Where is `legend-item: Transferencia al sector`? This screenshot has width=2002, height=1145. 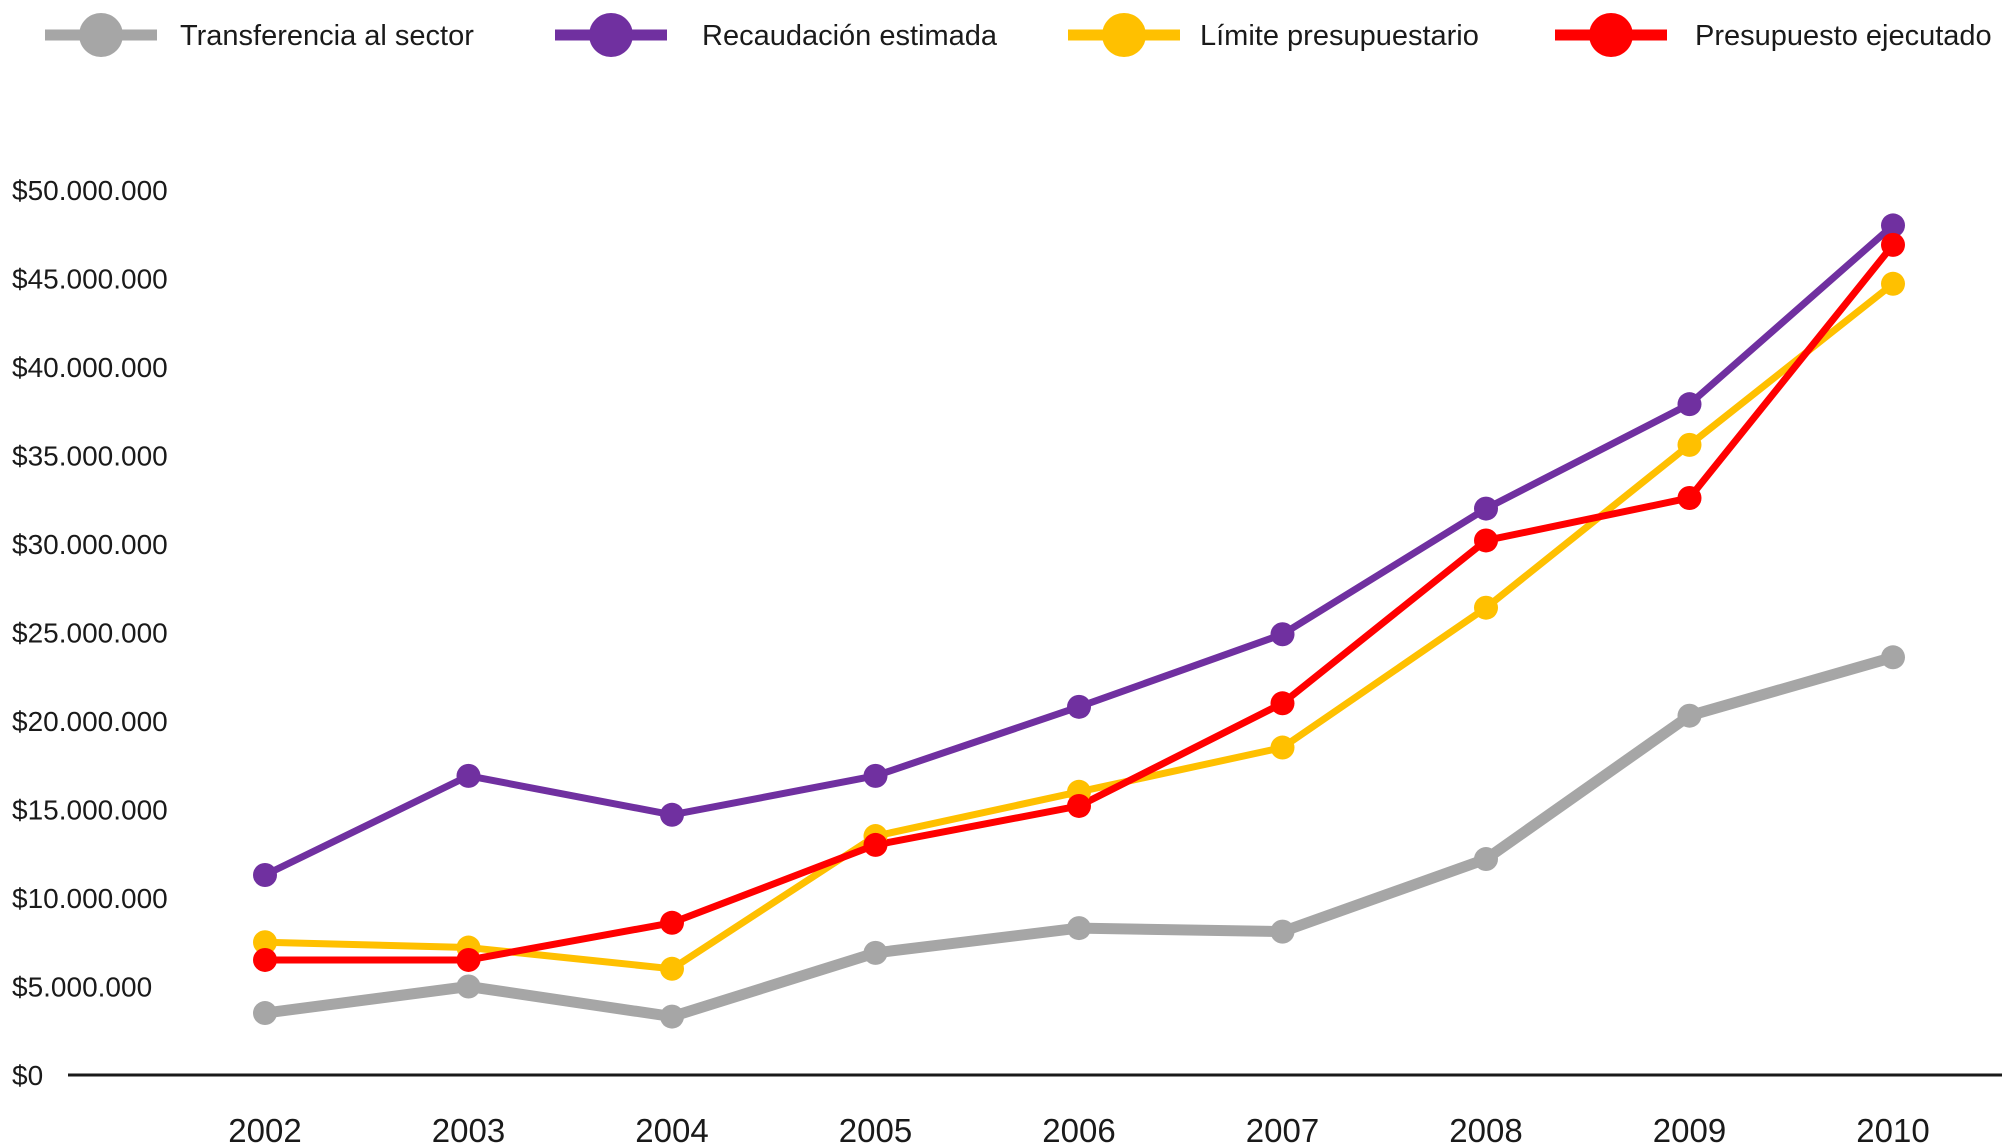 legend-item: Transferencia al sector is located at coordinates (259, 35).